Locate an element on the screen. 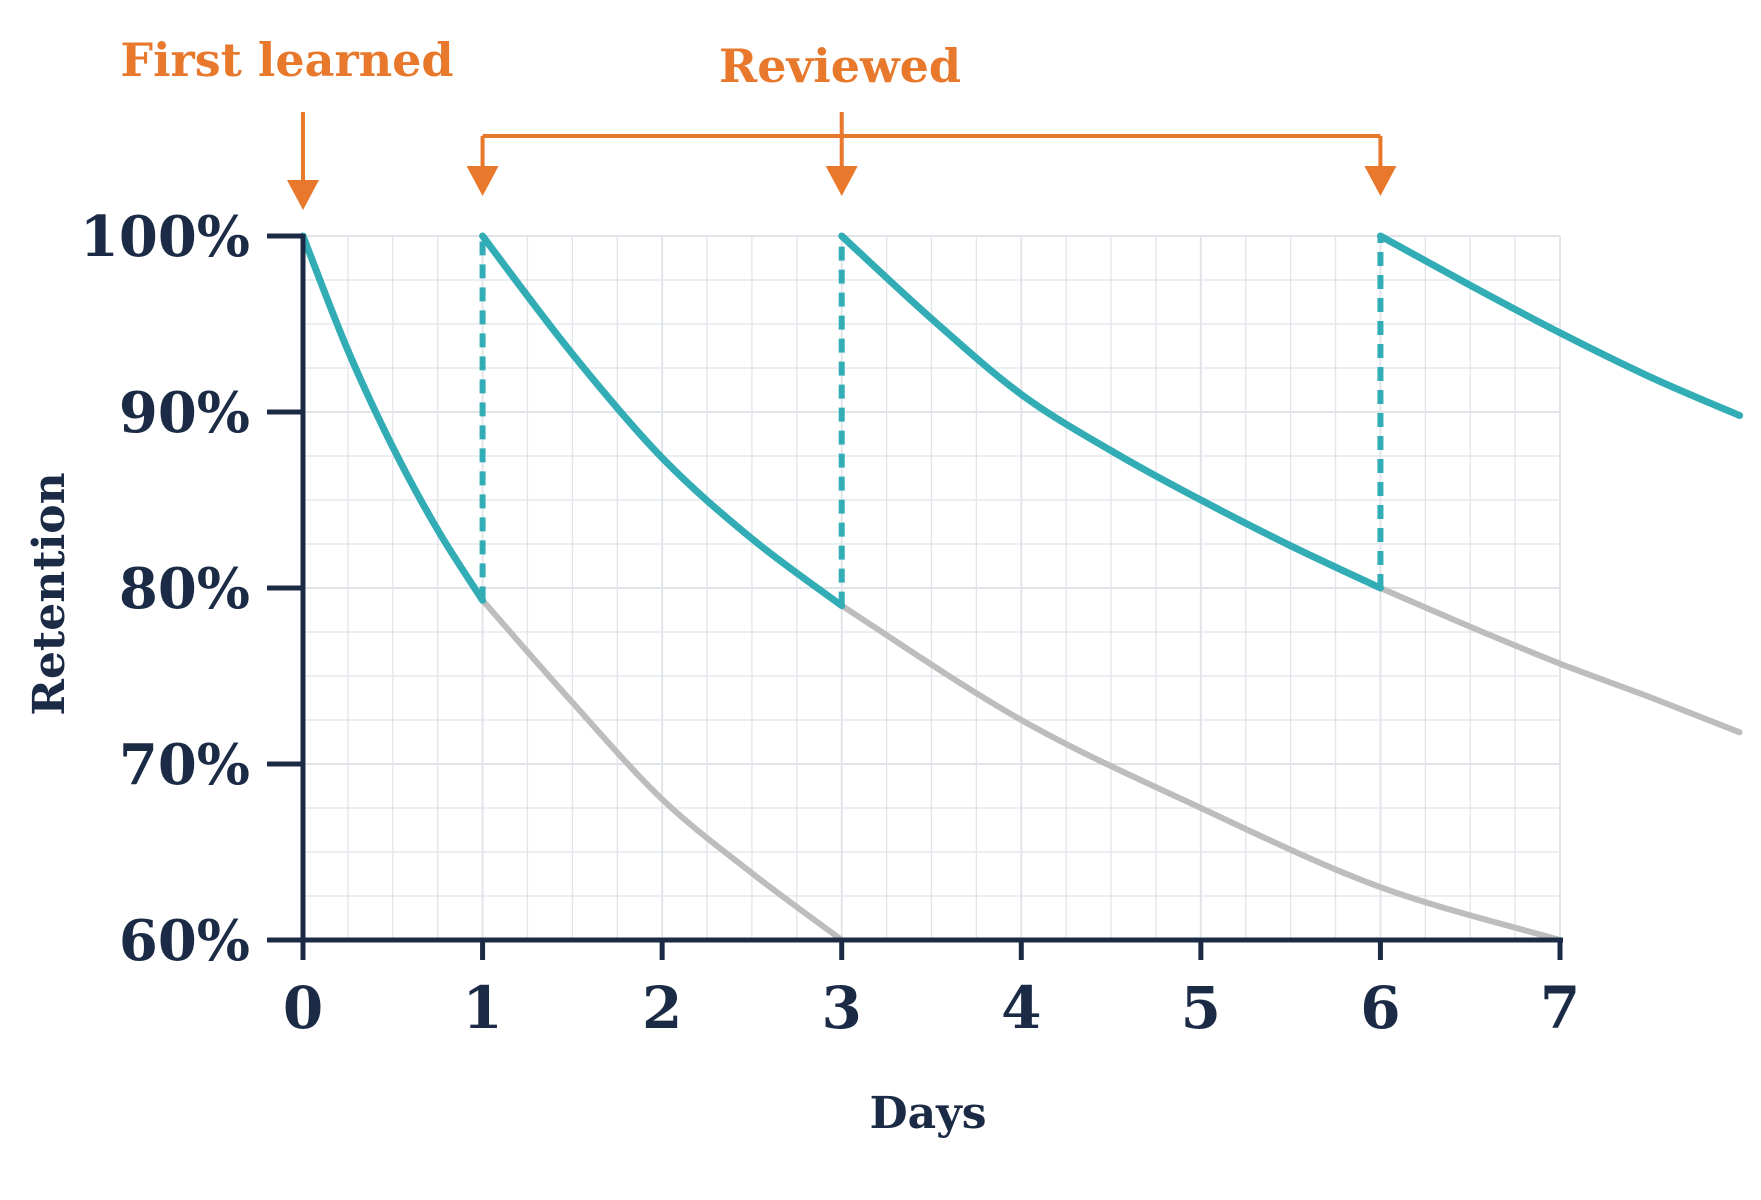 This screenshot has height=1200, width=1761. y-tick-label: 100% is located at coordinates (165, 237).